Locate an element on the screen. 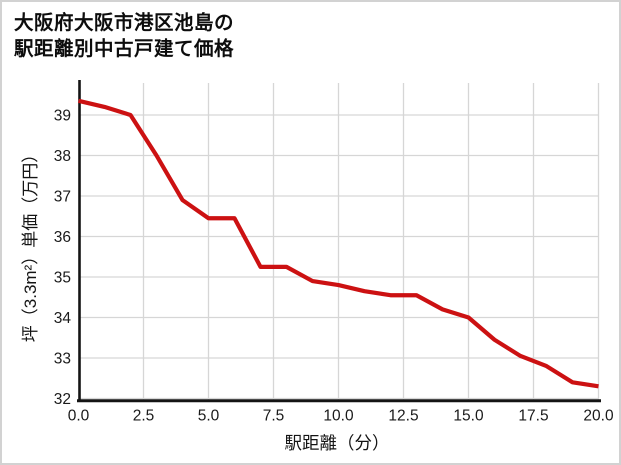  y-axis-label: 坪（3.3m²）単価（万円） is located at coordinates (30, 244).